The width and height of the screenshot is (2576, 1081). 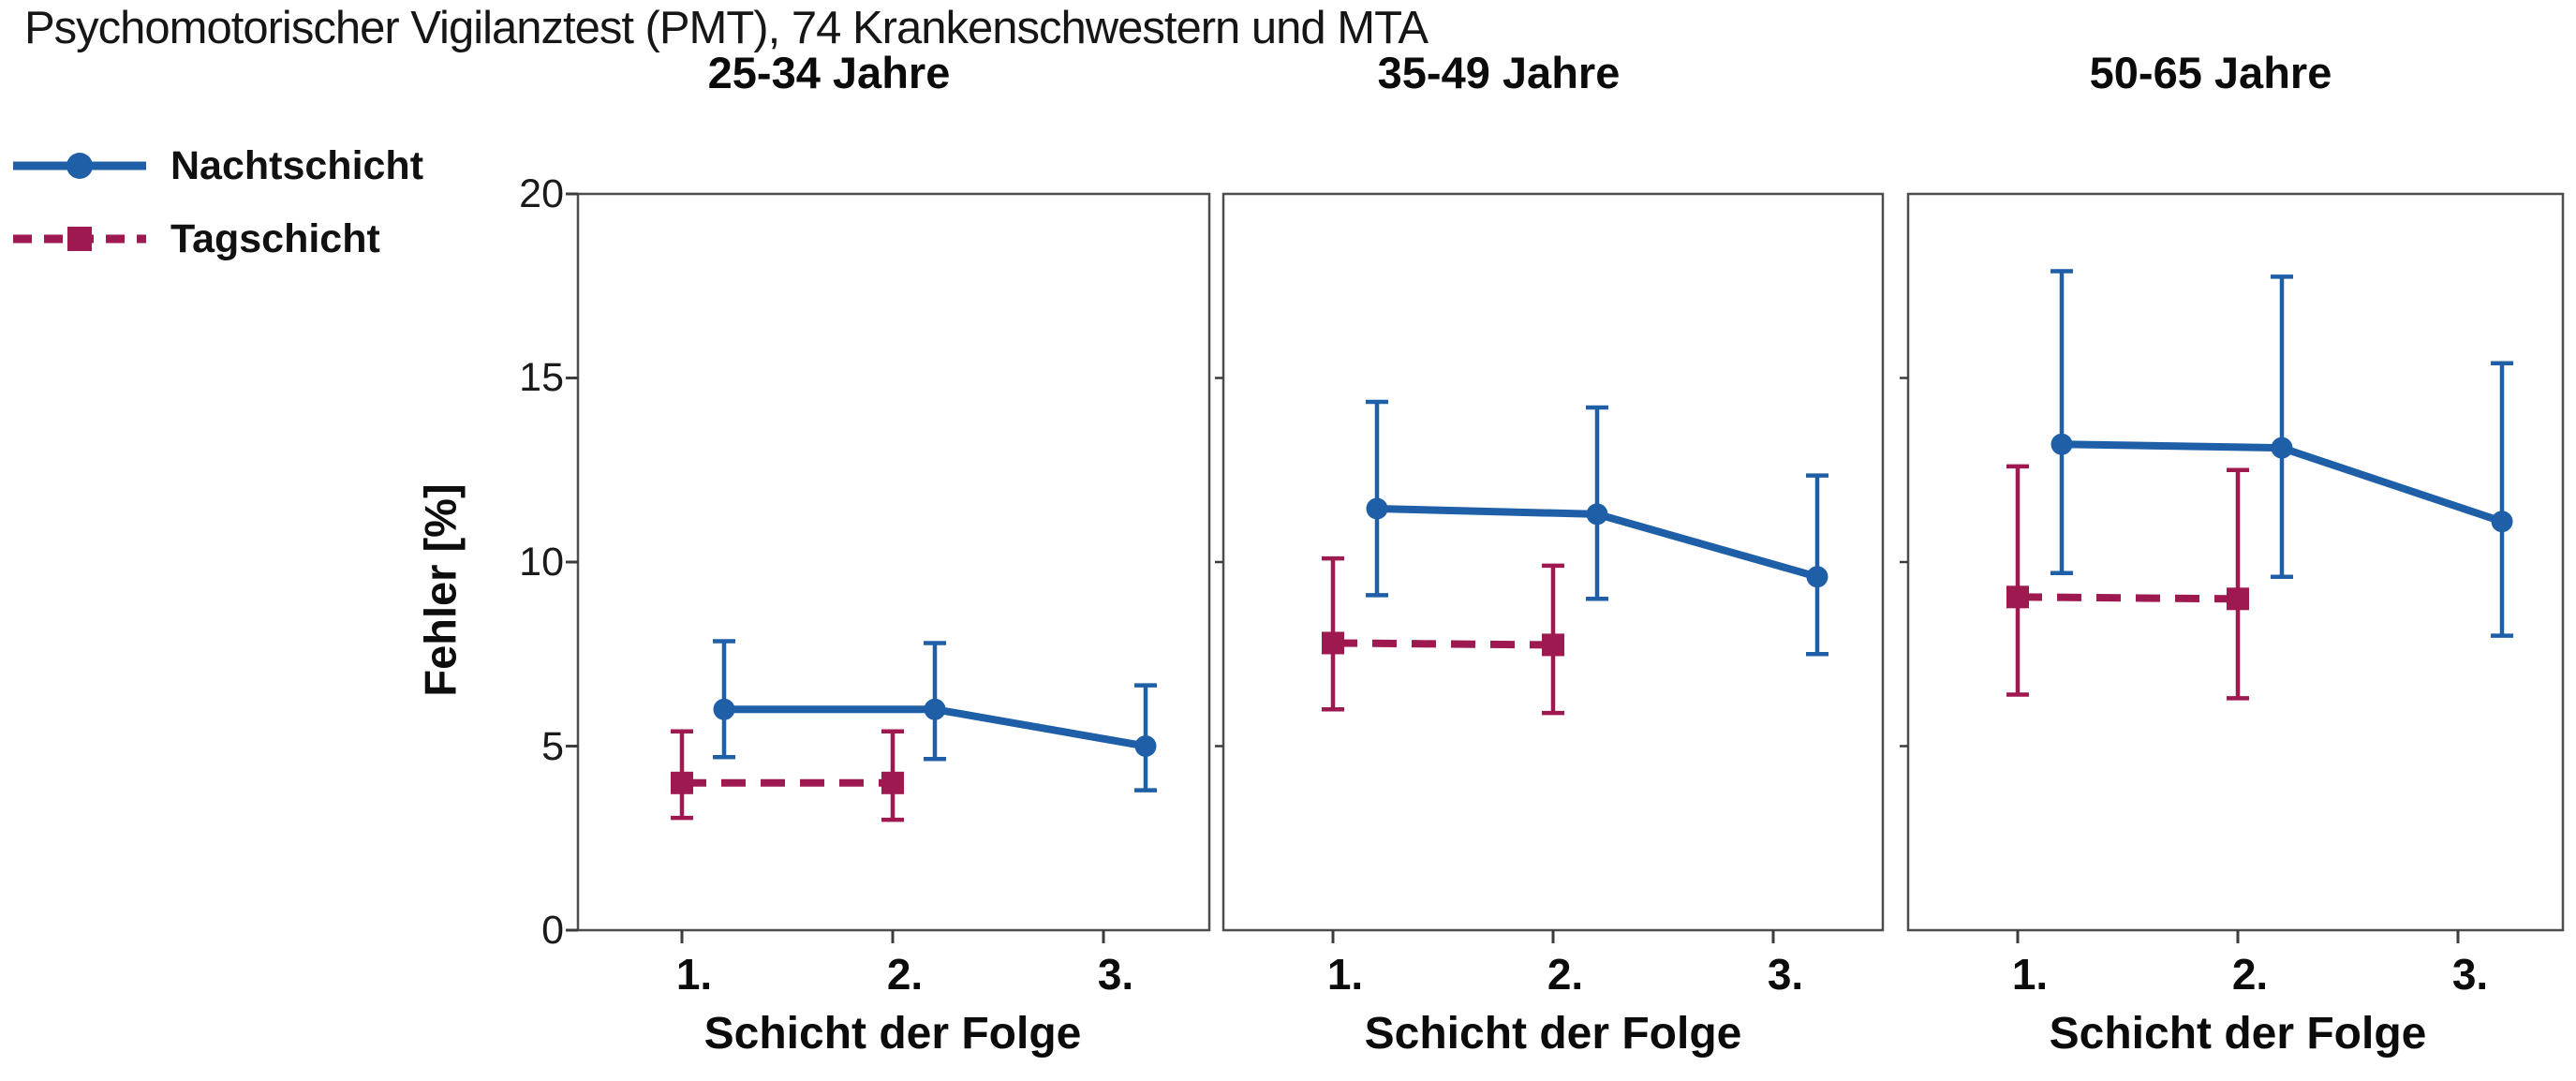 What do you see at coordinates (2210, 73) in the screenshot?
I see `panel-title-50-65: 50-65 Jahre` at bounding box center [2210, 73].